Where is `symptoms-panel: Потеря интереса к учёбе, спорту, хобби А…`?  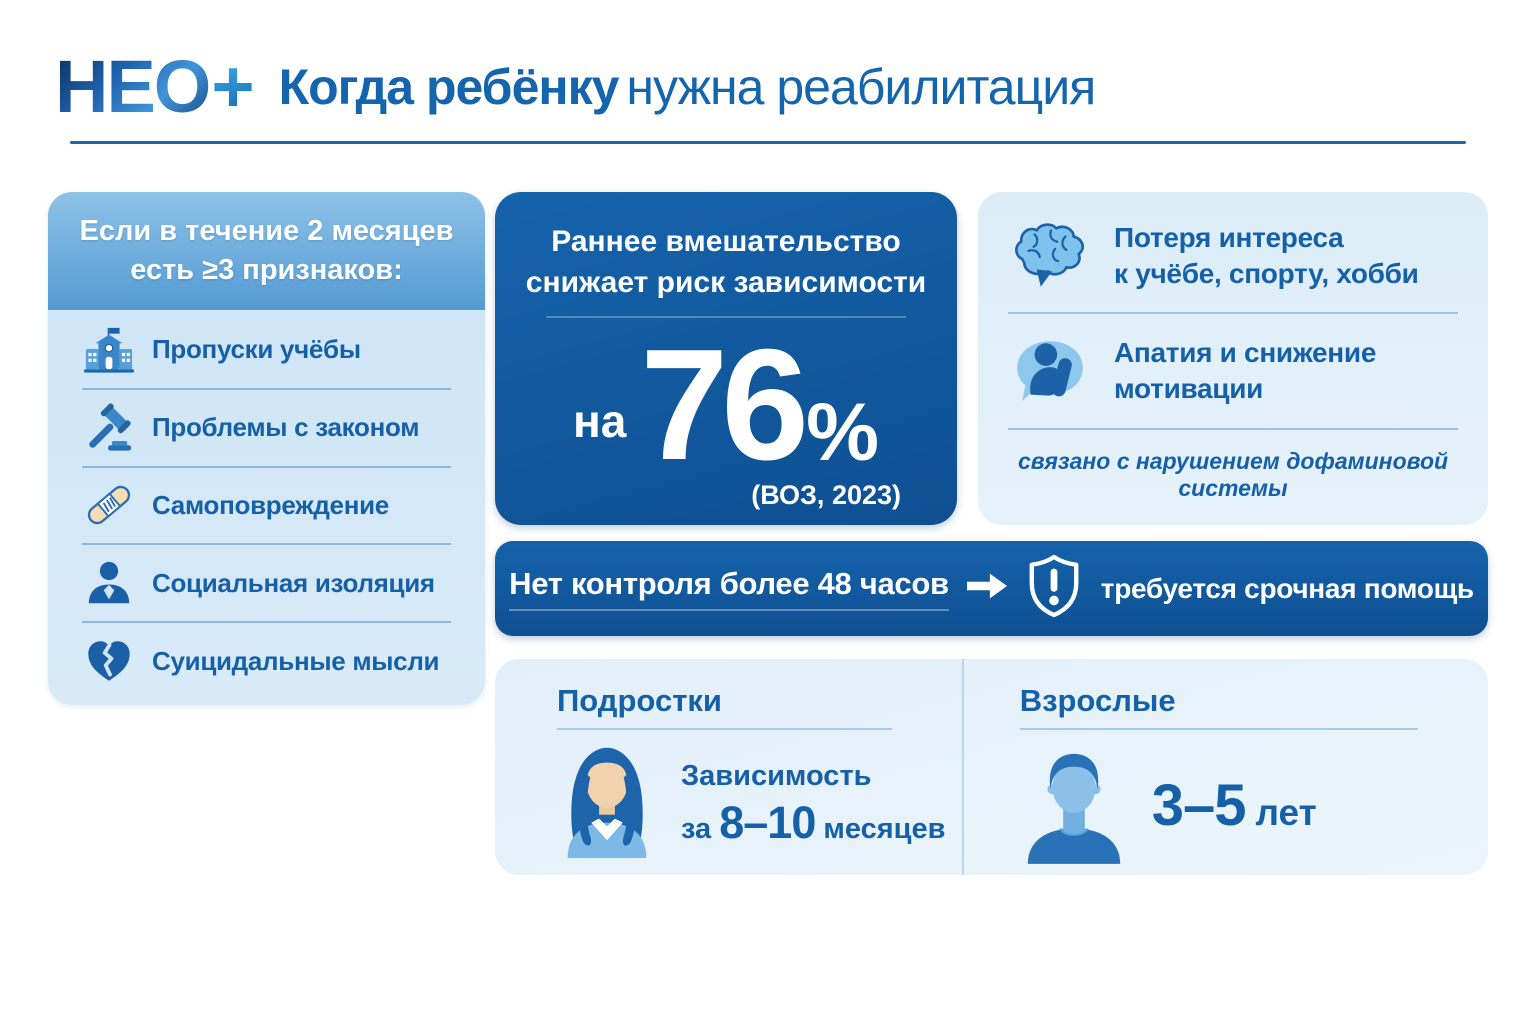
symptoms-panel: Потеря интереса к учёбе, спорту, хобби А… is located at coordinates (1233, 358).